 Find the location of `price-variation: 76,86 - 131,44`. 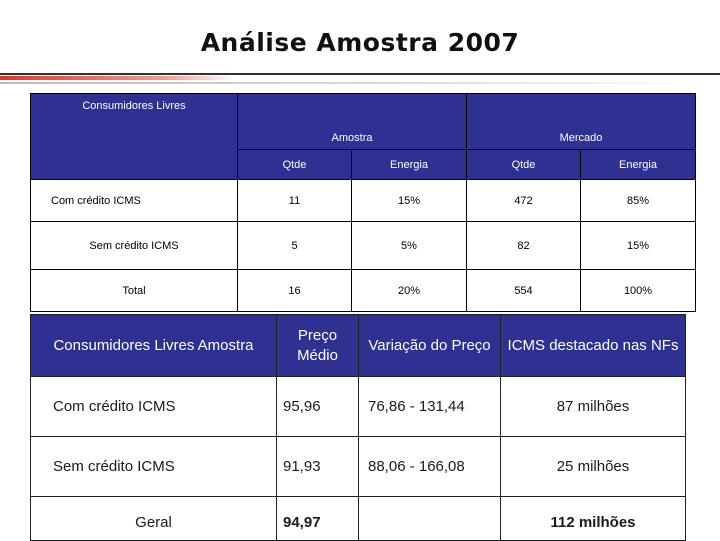

price-variation: 76,86 - 131,44 is located at coordinates (429, 406).